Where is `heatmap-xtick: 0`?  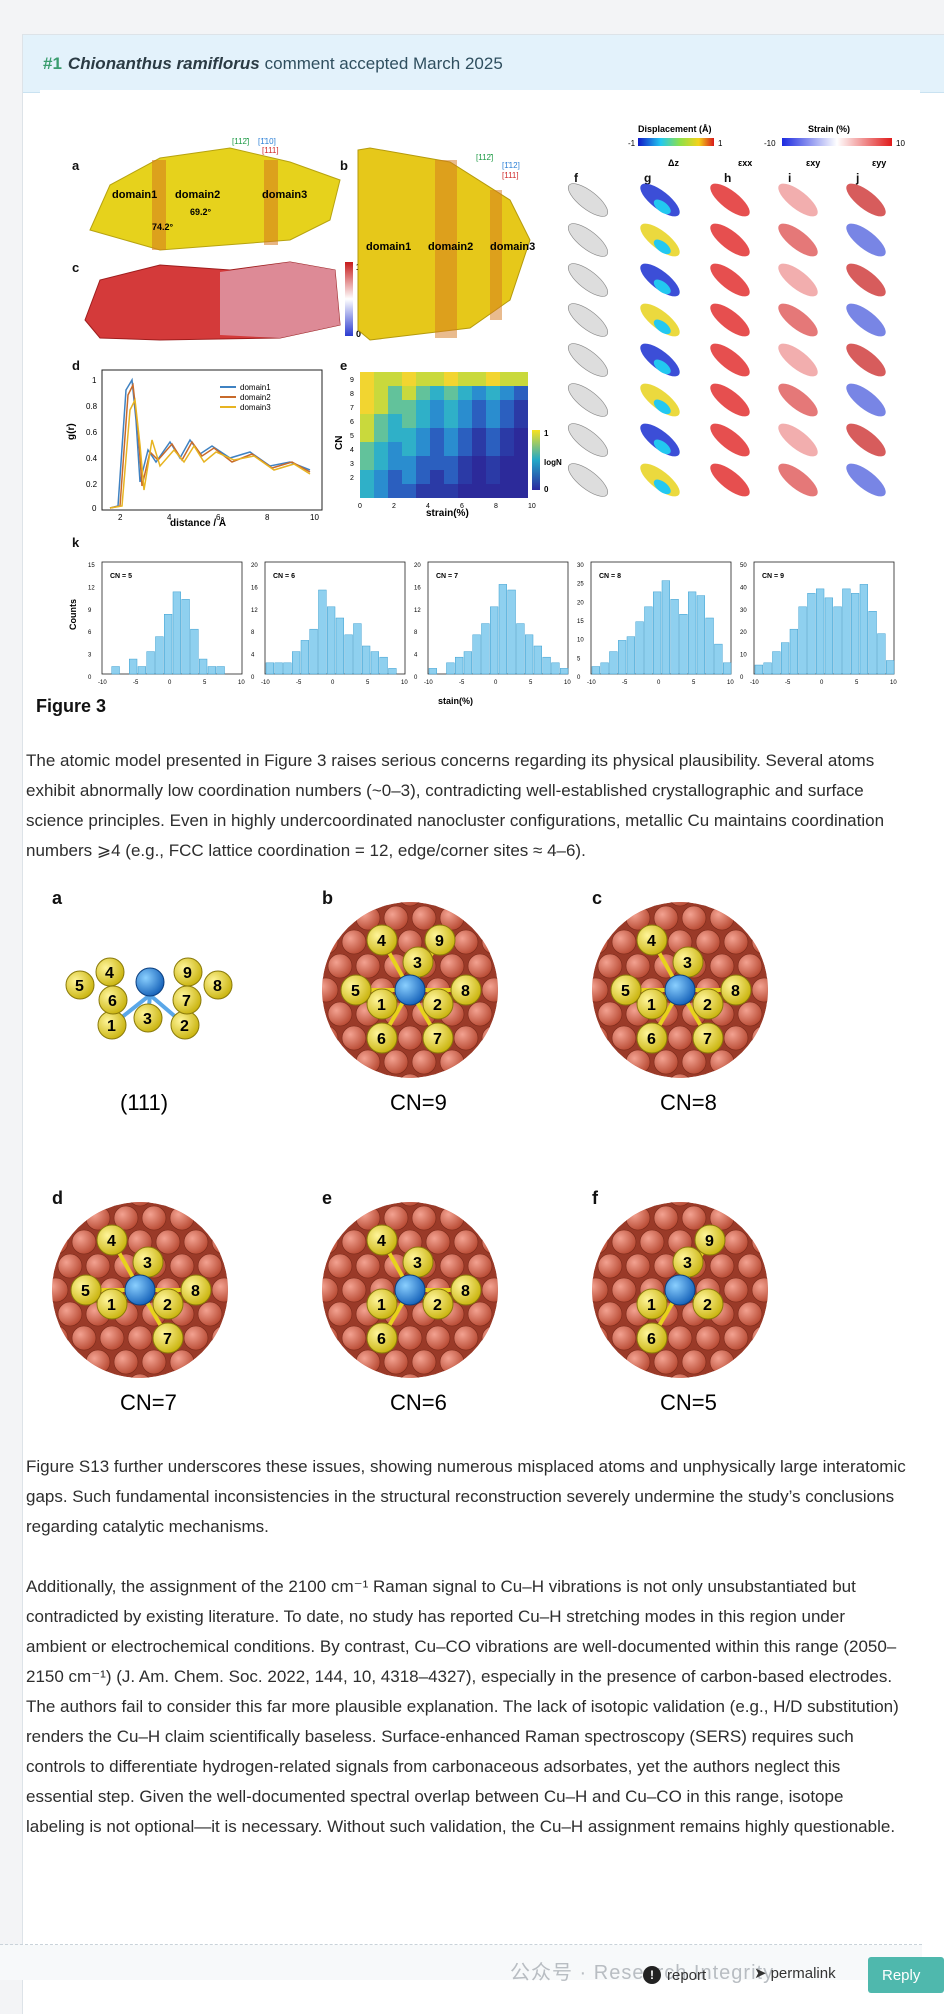
heatmap-xtick: 0 is located at coordinates (360, 506).